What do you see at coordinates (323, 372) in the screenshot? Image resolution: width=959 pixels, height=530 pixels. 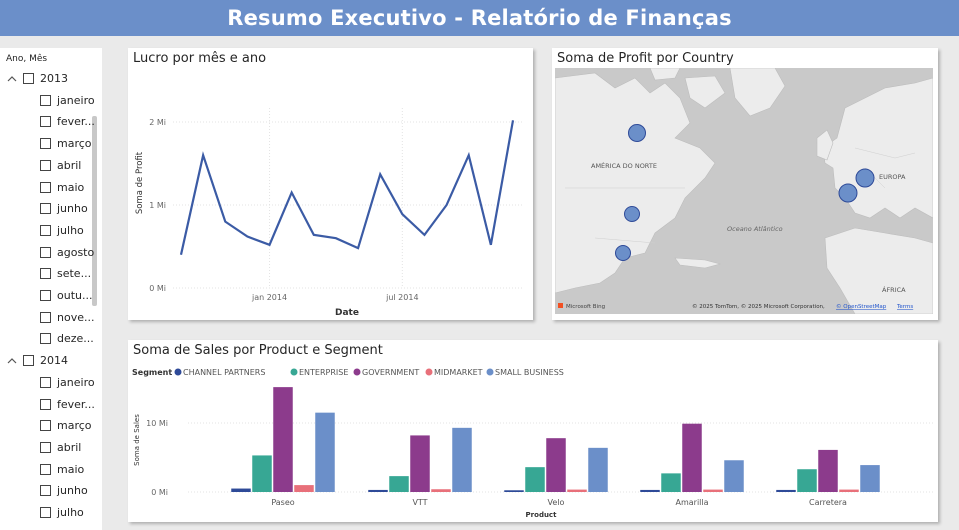 I see `legend-entry: ENTERPRISE` at bounding box center [323, 372].